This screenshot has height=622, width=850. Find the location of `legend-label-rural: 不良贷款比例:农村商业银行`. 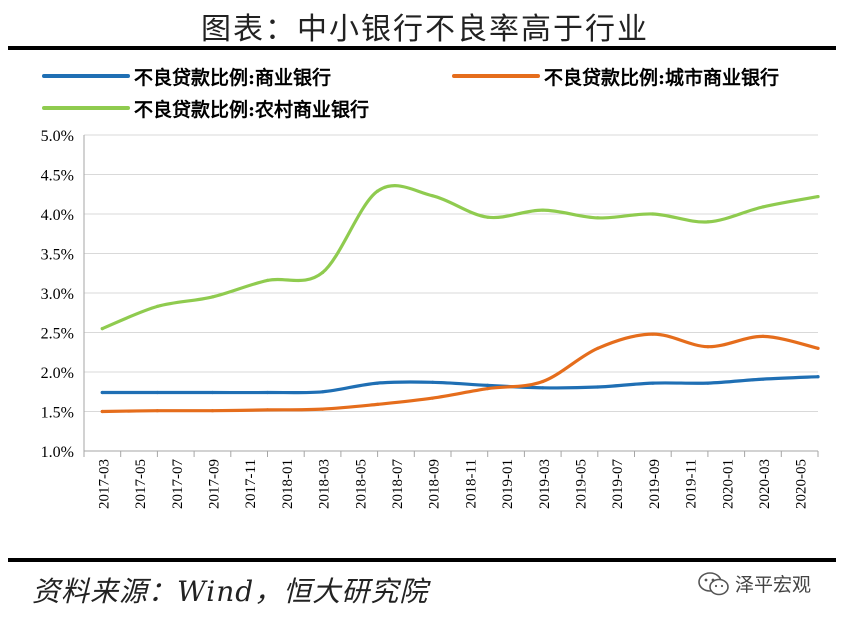

legend-label-rural: 不良贷款比例:农村商业银行 is located at coordinates (252, 109).